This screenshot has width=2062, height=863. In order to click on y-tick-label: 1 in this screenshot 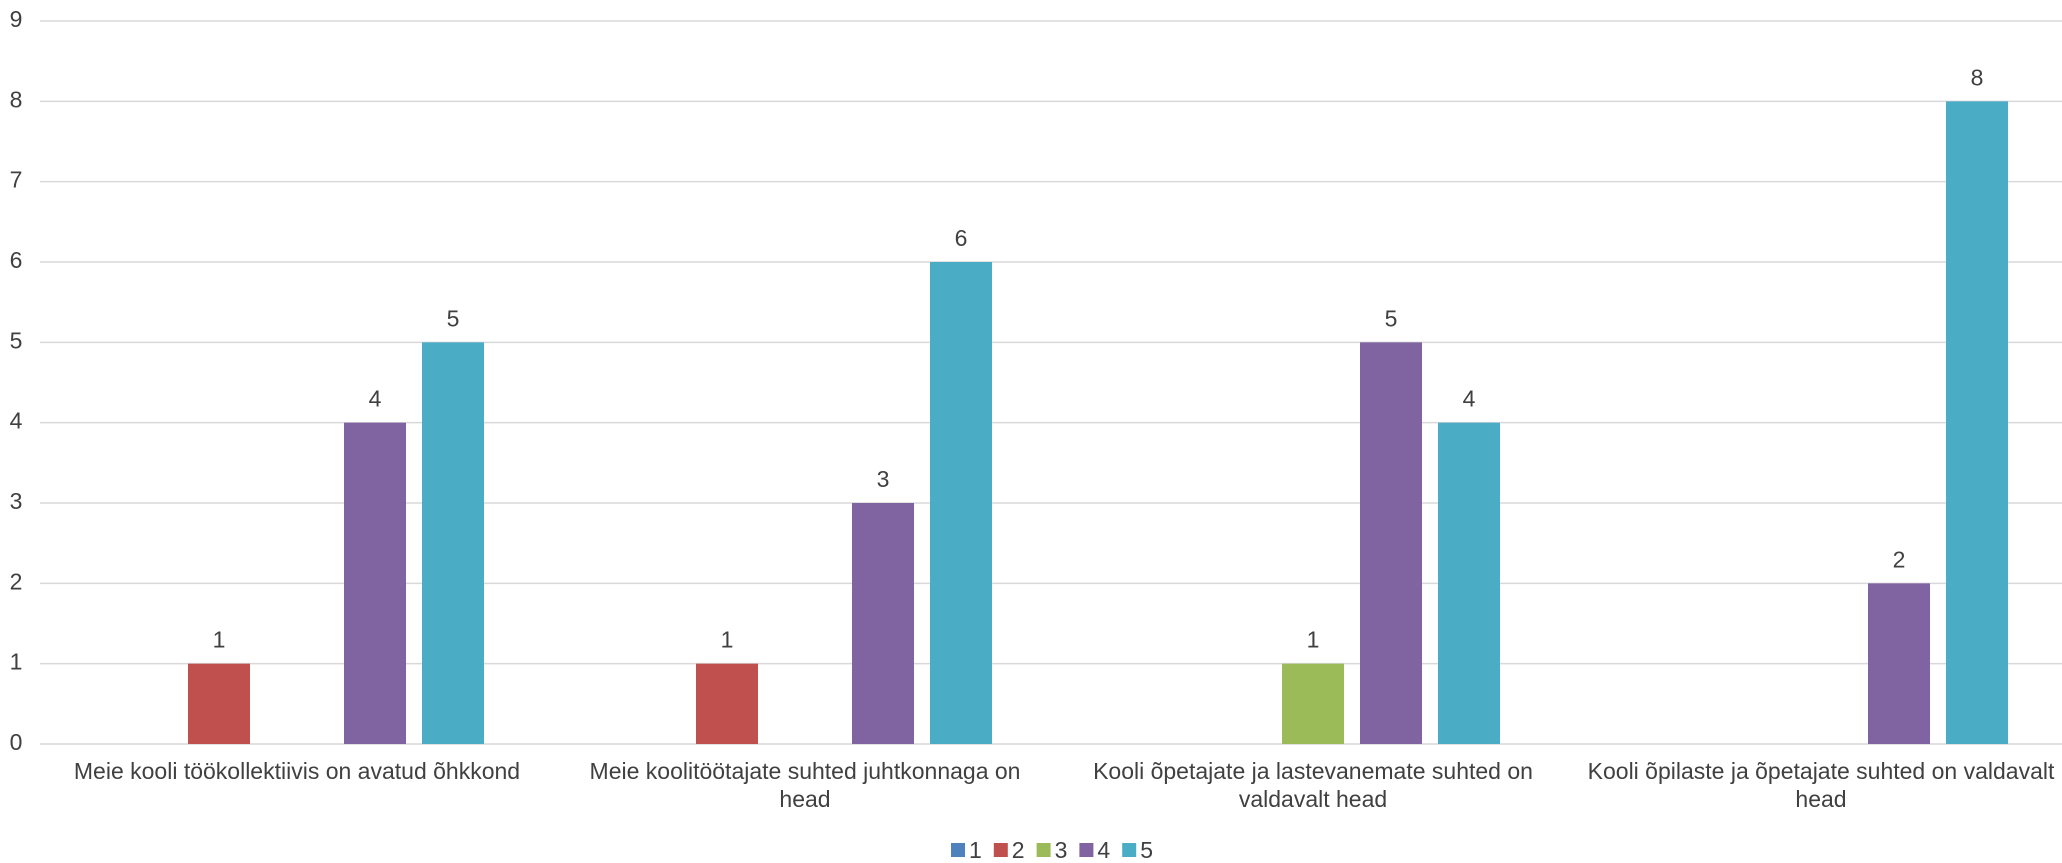, I will do `click(16, 662)`.